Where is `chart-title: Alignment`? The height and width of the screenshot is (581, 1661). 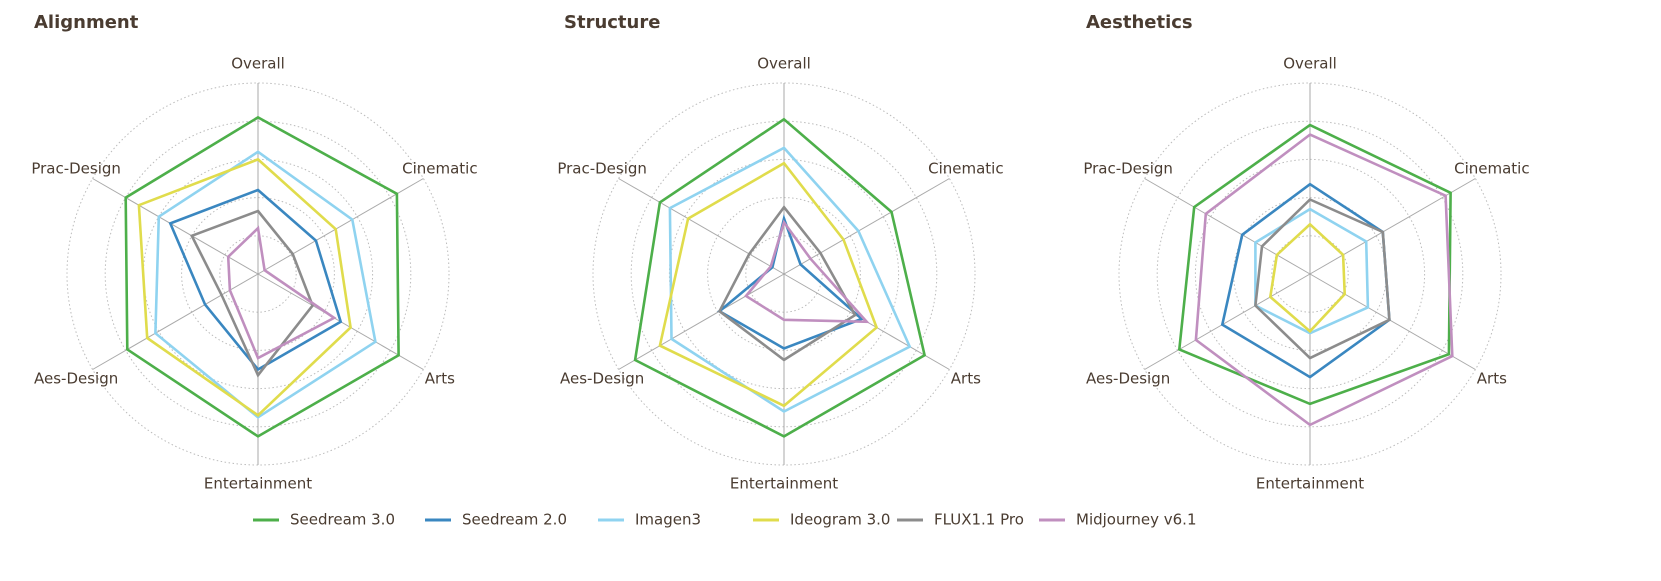
chart-title: Alignment is located at coordinates (86, 22).